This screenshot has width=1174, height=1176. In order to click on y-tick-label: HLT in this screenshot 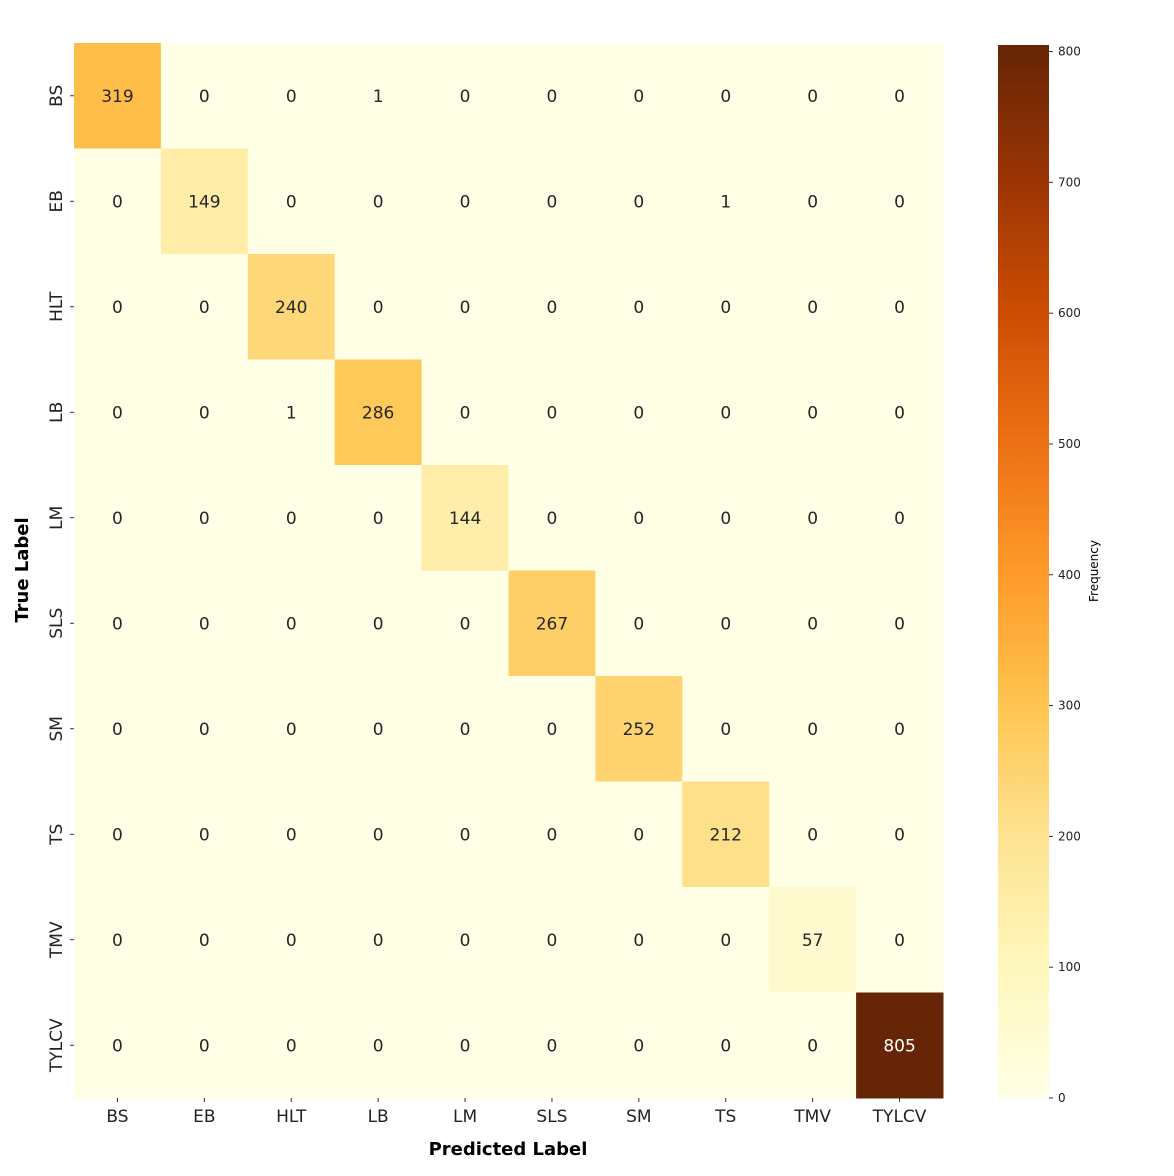, I will do `click(57, 306)`.